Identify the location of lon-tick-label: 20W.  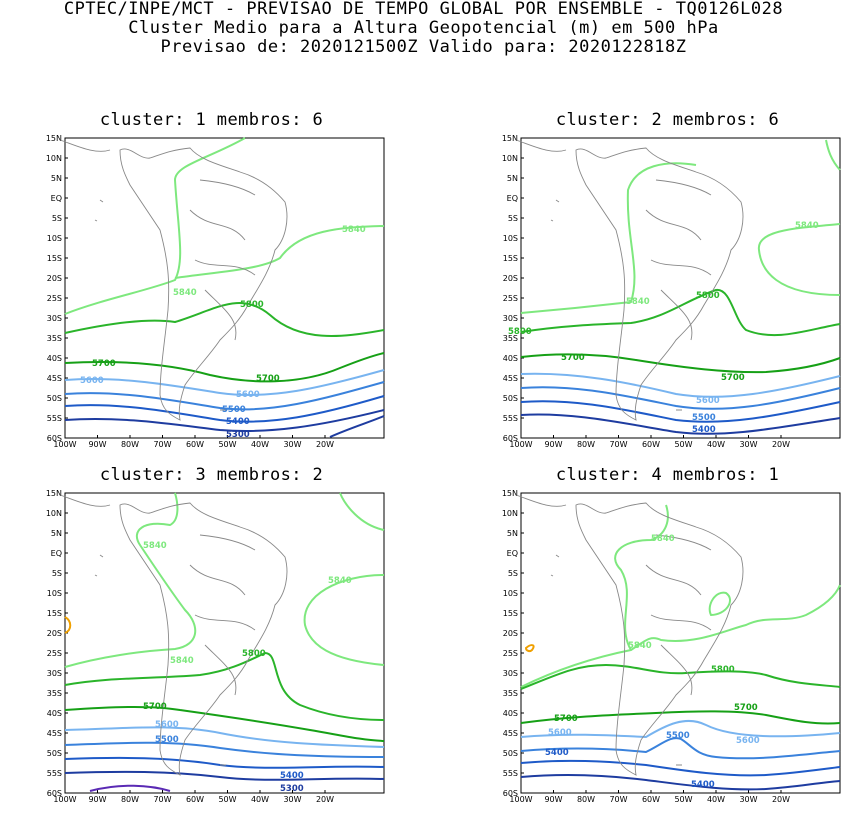
(781, 444).